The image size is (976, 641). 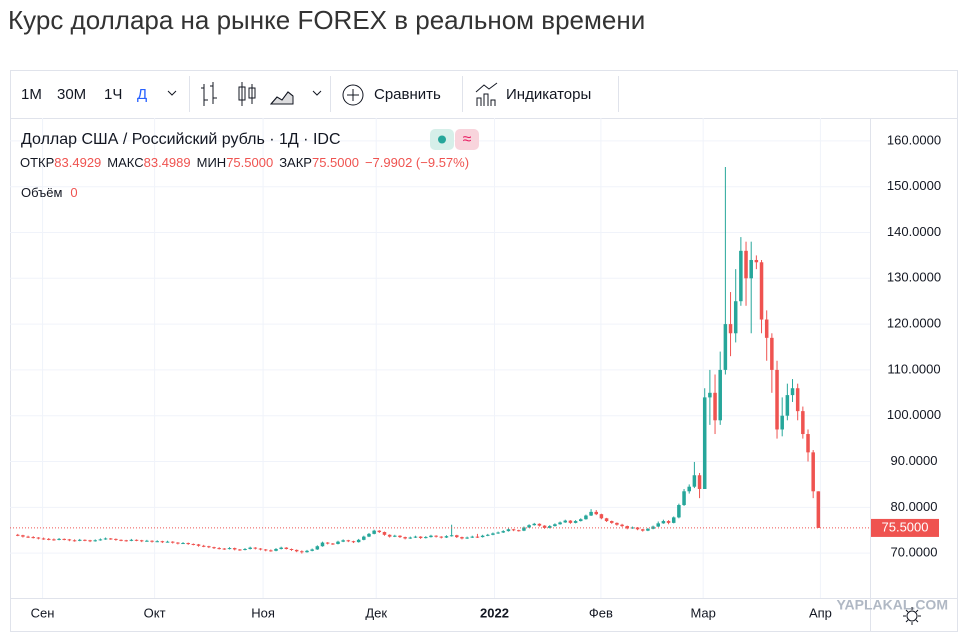 I want to click on y-tick-label: 90.0000, so click(x=914, y=460).